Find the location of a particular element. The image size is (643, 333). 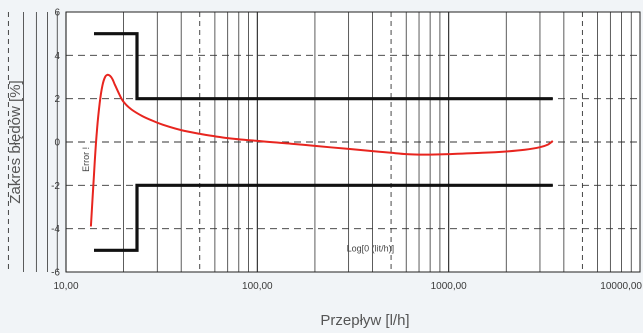

y-tick-label: 4 is located at coordinates (57, 56).